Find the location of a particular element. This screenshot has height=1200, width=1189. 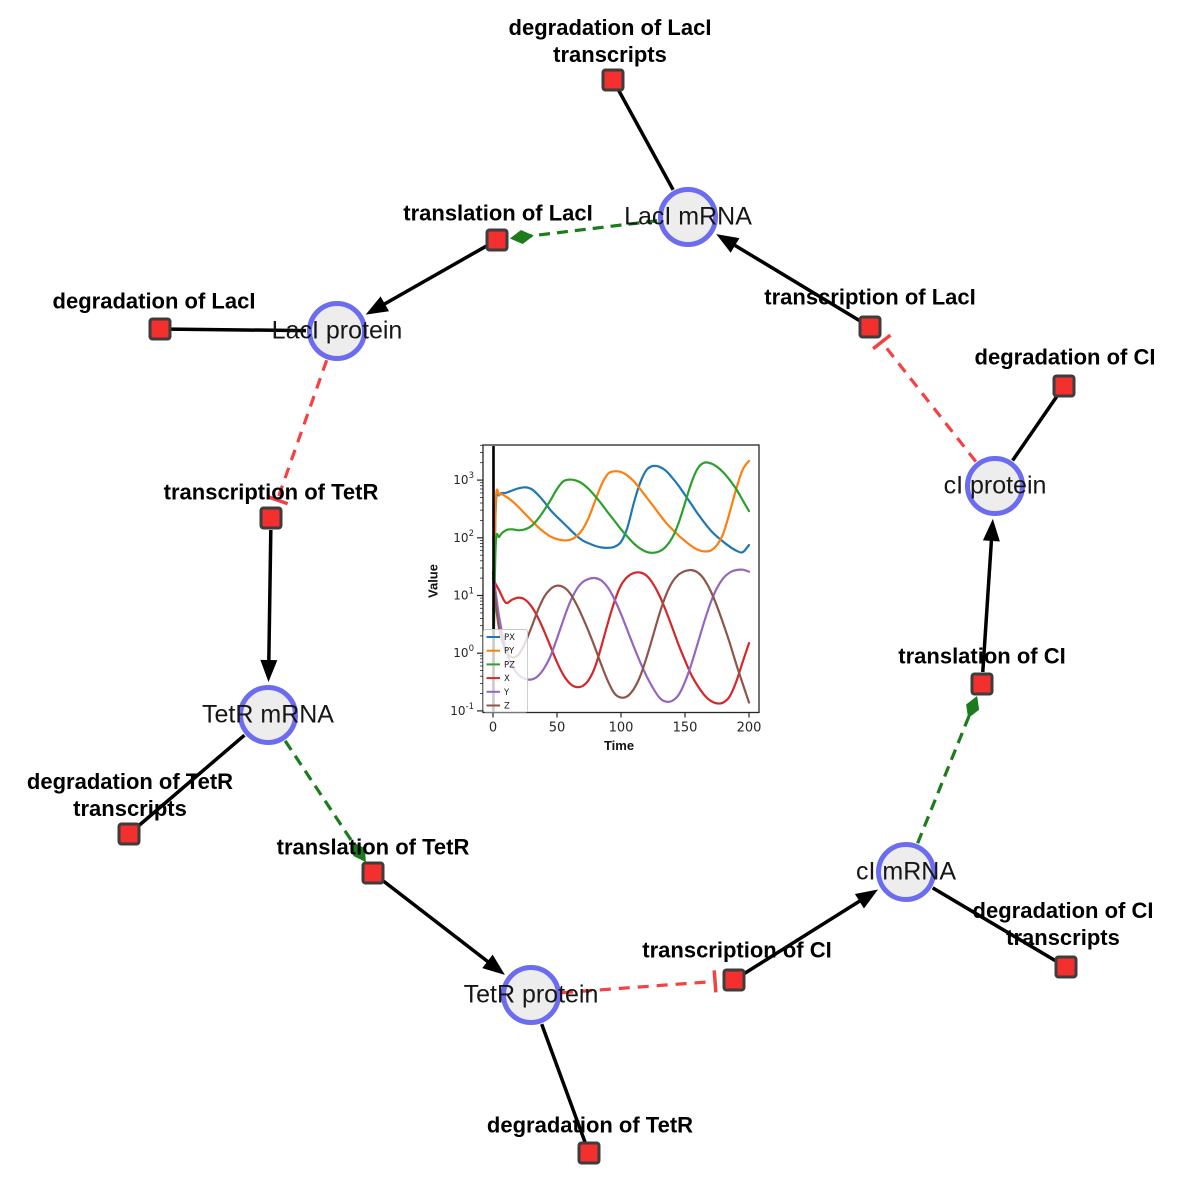

plot-xaxis-label: Time is located at coordinates (619, 745).